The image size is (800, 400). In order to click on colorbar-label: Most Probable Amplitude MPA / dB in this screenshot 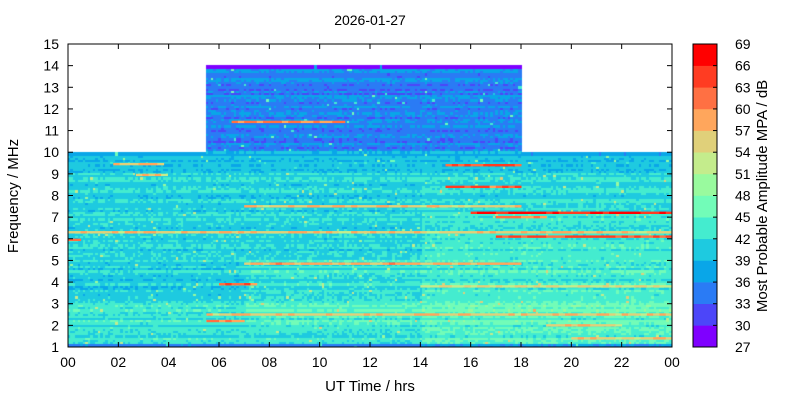, I will do `click(762, 196)`.